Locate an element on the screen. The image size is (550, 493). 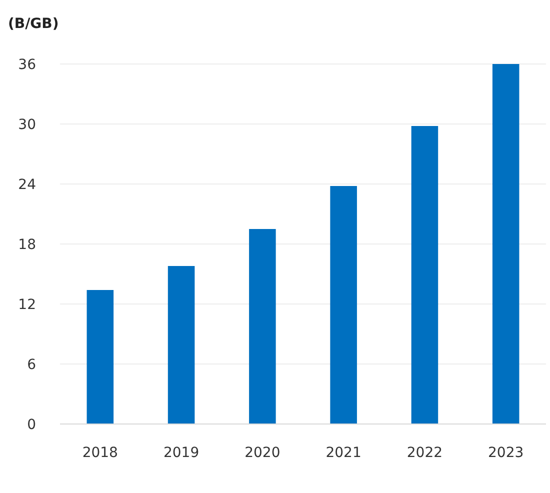
x-tick-label: 2021 is located at coordinates (344, 453).